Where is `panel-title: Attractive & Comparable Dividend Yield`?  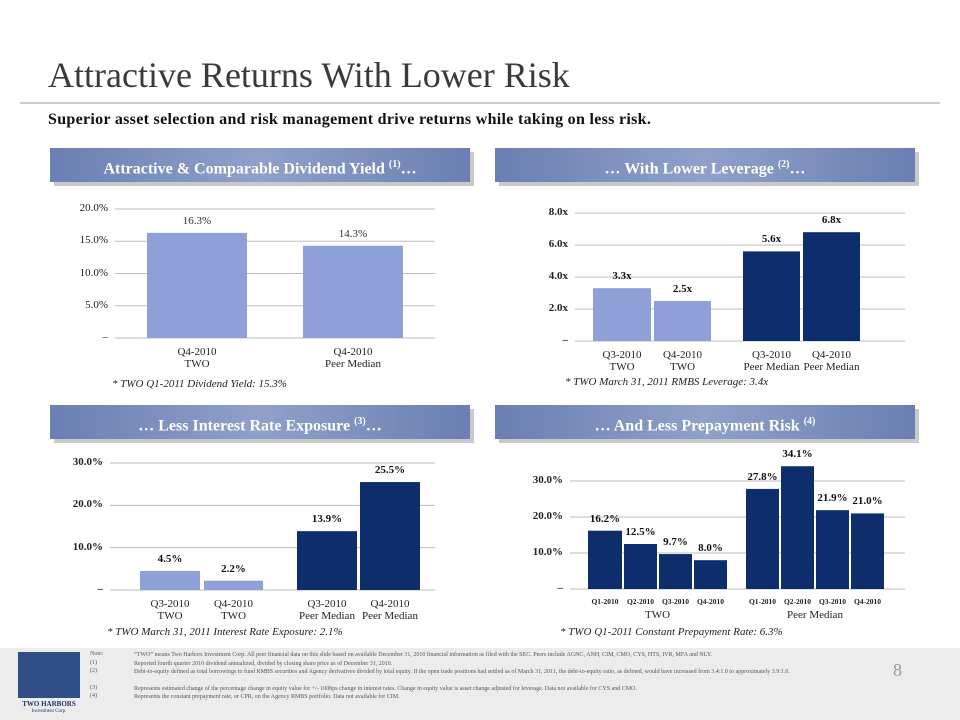 panel-title: Attractive & Comparable Dividend Yield is located at coordinates (244, 169).